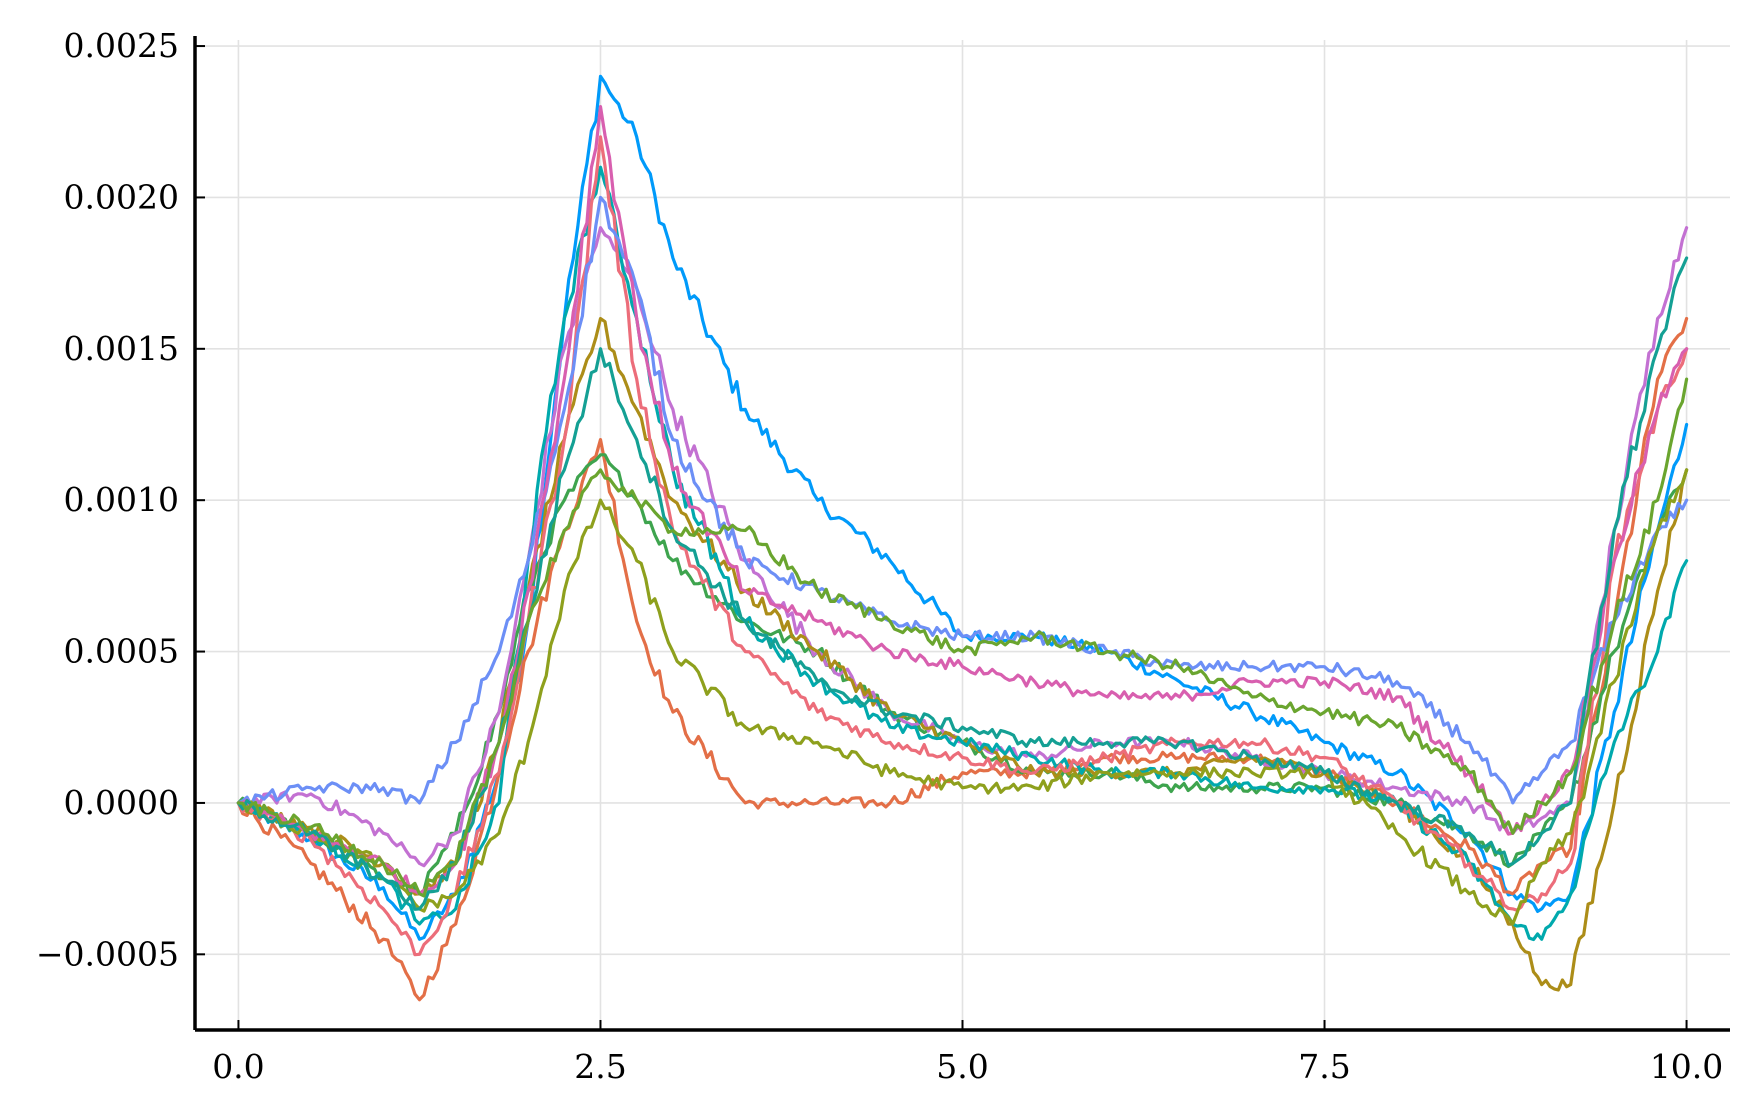 Image resolution: width=1750 pixels, height=1102 pixels. I want to click on x-tick-label: 2.5, so click(600, 1066).